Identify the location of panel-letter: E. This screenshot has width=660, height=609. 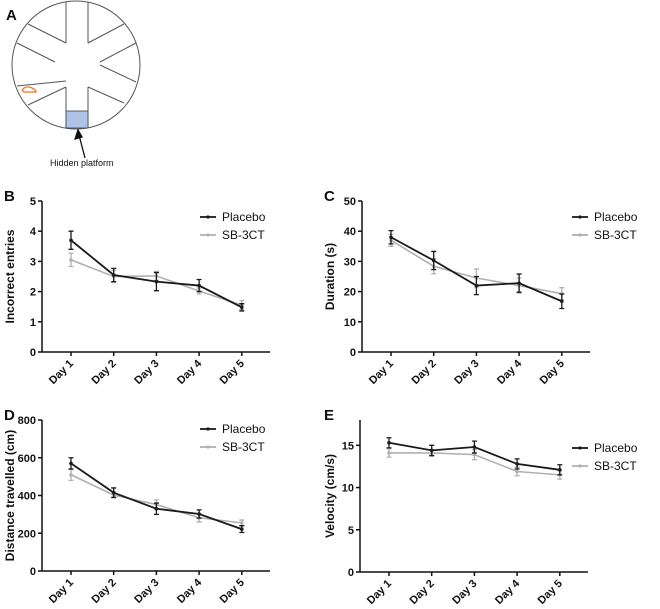
(329, 415).